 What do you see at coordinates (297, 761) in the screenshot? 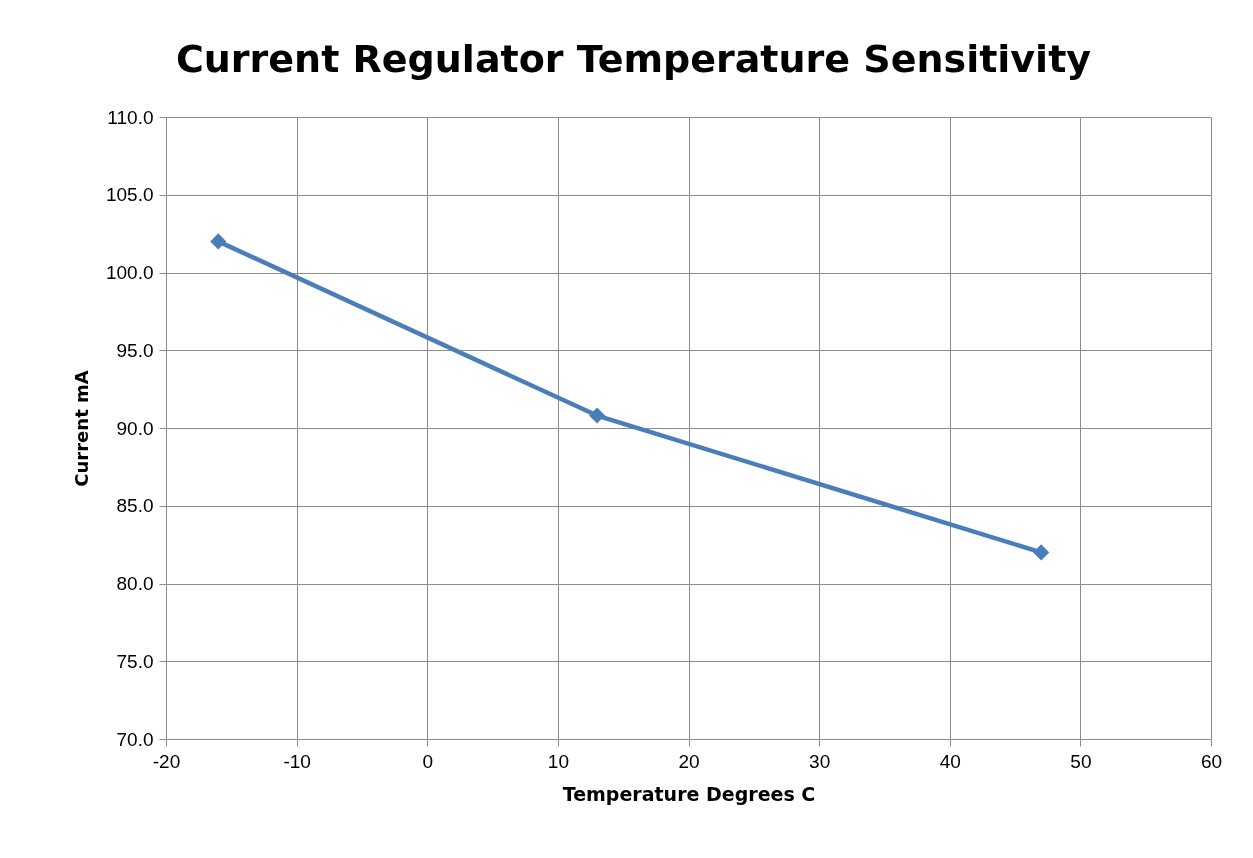
I see `x-tick-label: -10` at bounding box center [297, 761].